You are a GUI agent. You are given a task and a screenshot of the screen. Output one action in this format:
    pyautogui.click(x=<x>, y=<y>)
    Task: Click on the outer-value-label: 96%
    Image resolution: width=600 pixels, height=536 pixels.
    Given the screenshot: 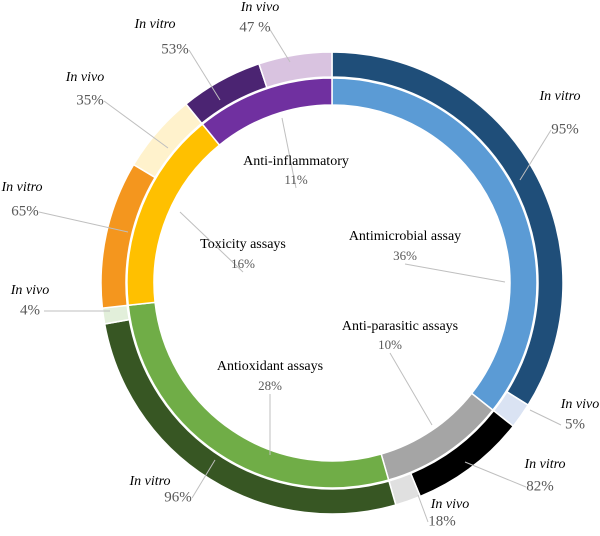 What is the action you would take?
    pyautogui.click(x=178, y=497)
    